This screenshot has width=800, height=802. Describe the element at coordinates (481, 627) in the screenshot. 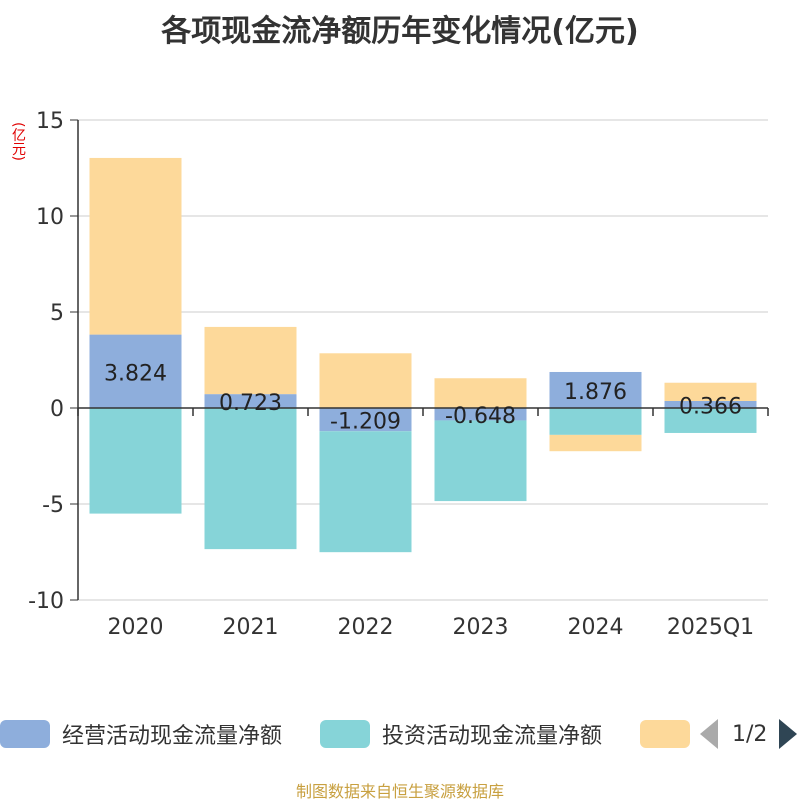

I see `x-tick-label: 2023` at that location.